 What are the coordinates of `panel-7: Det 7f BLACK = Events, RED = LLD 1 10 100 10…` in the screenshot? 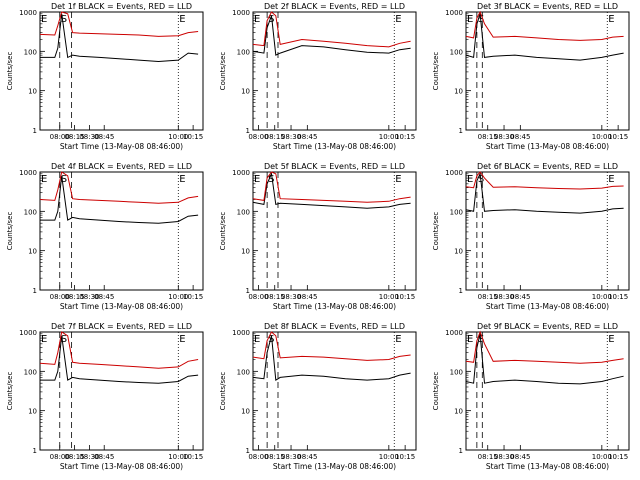 It's located at (105, 396).